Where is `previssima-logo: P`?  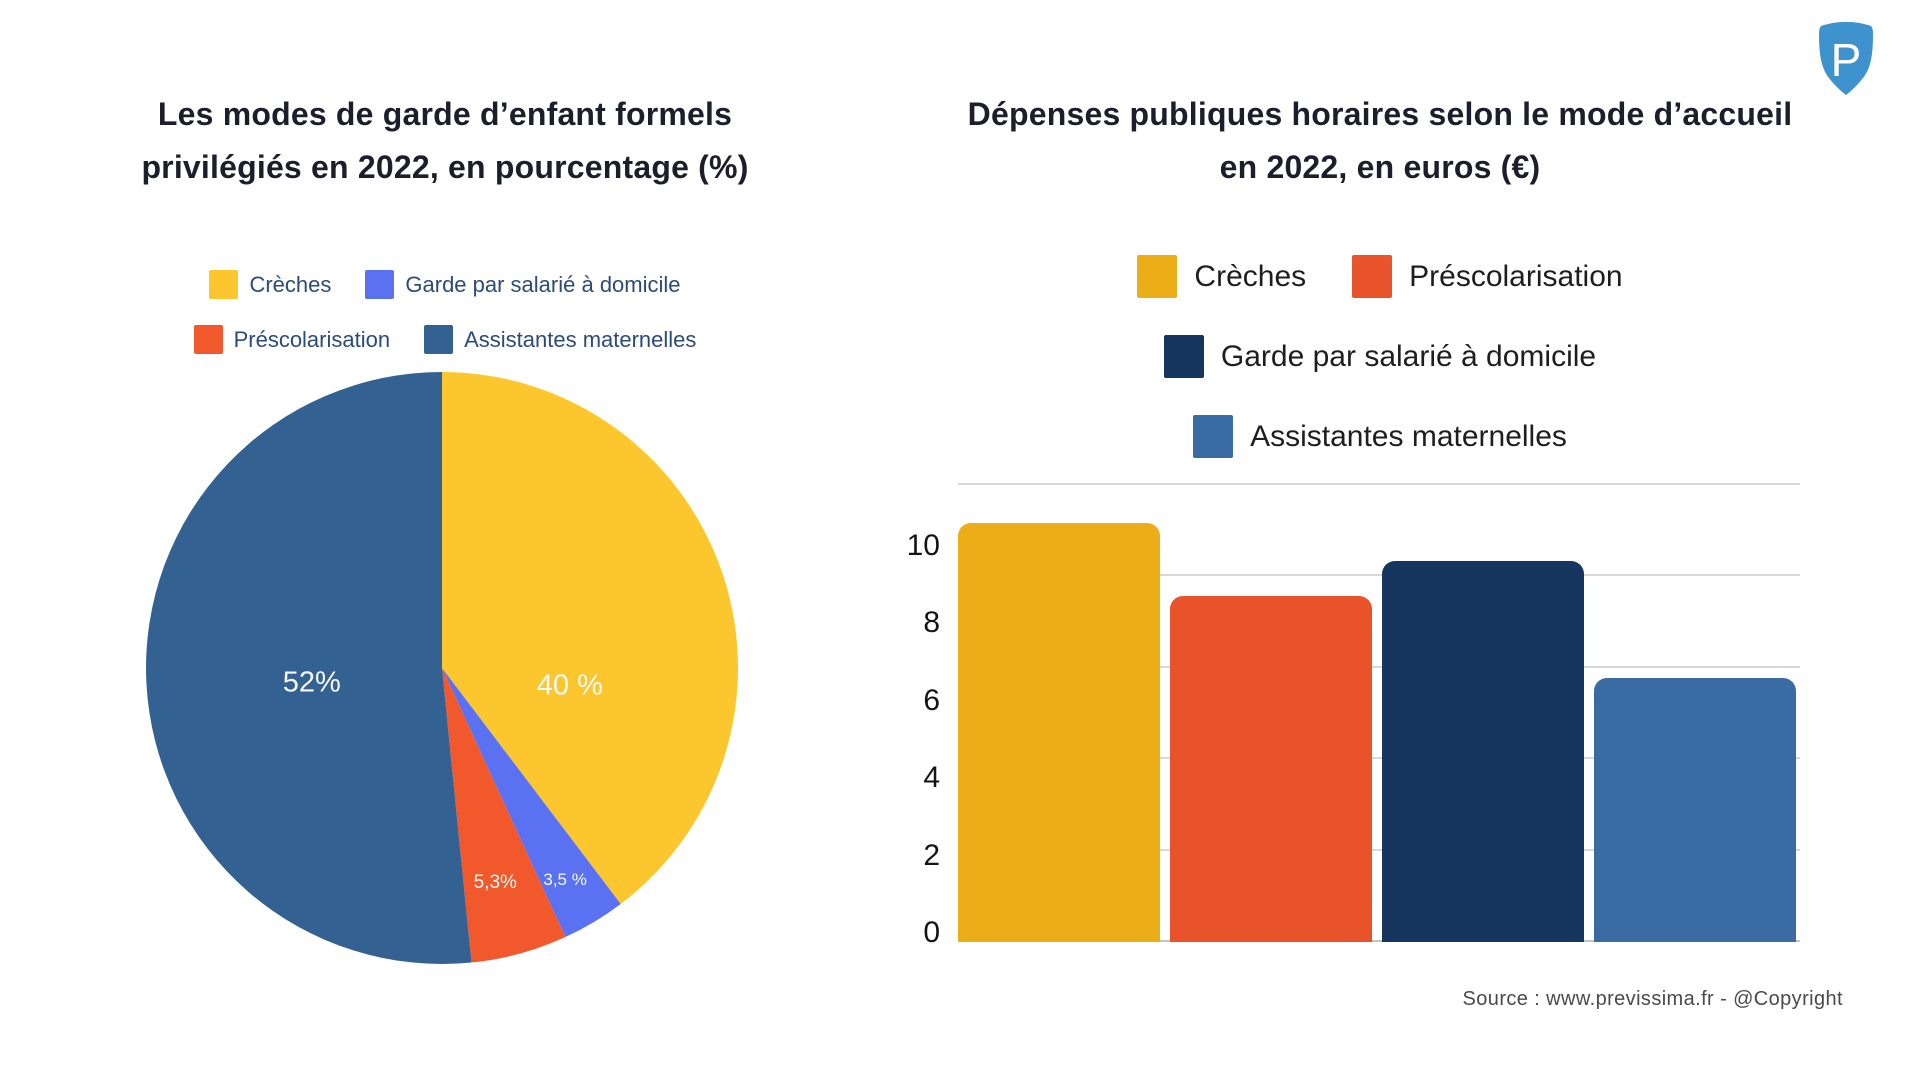 previssima-logo: P is located at coordinates (1846, 59).